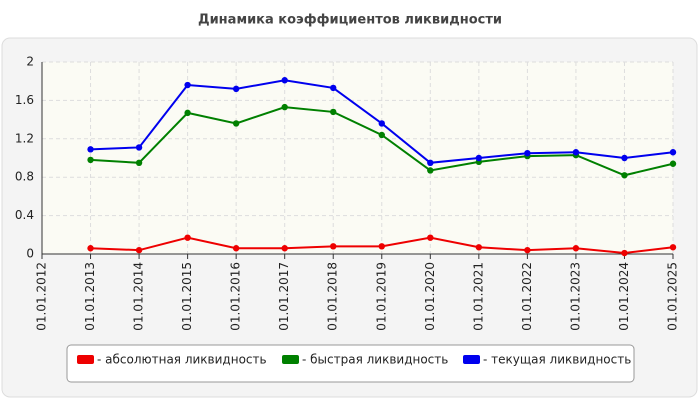 The width and height of the screenshot is (700, 400). I want to click on x-tick-label: 01.01.2022, so click(527, 296).